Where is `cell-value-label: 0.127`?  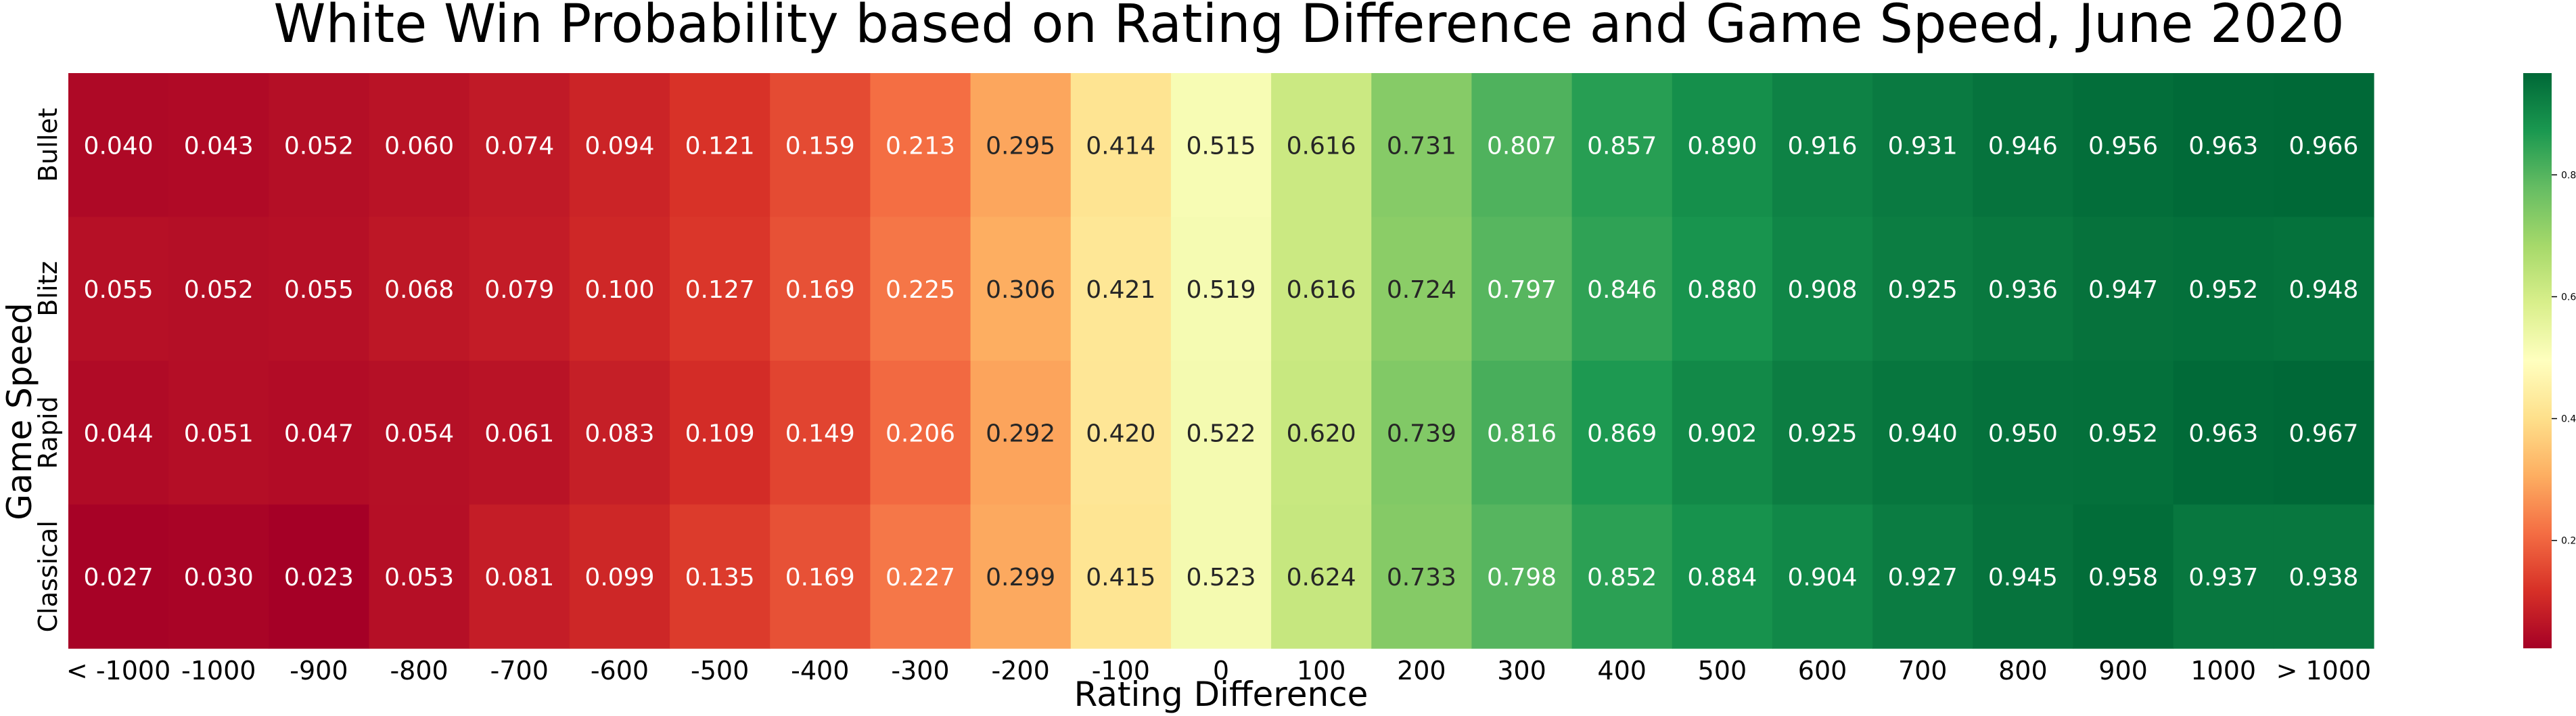
cell-value-label: 0.127 is located at coordinates (720, 290).